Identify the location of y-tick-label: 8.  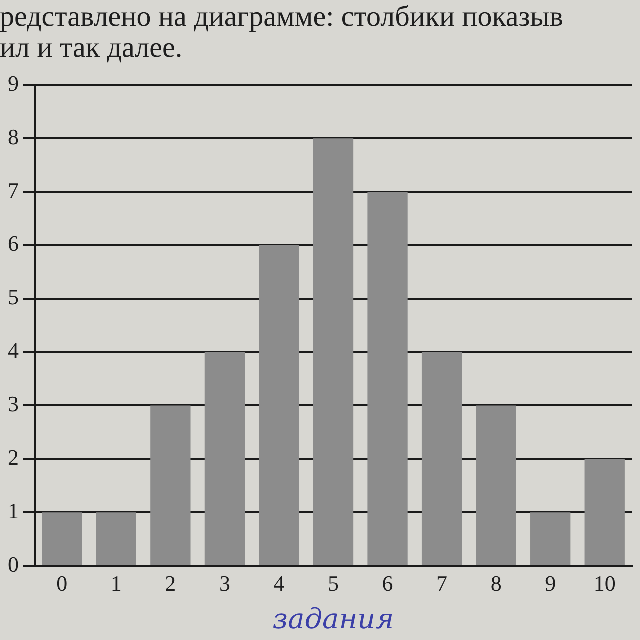
(13, 137).